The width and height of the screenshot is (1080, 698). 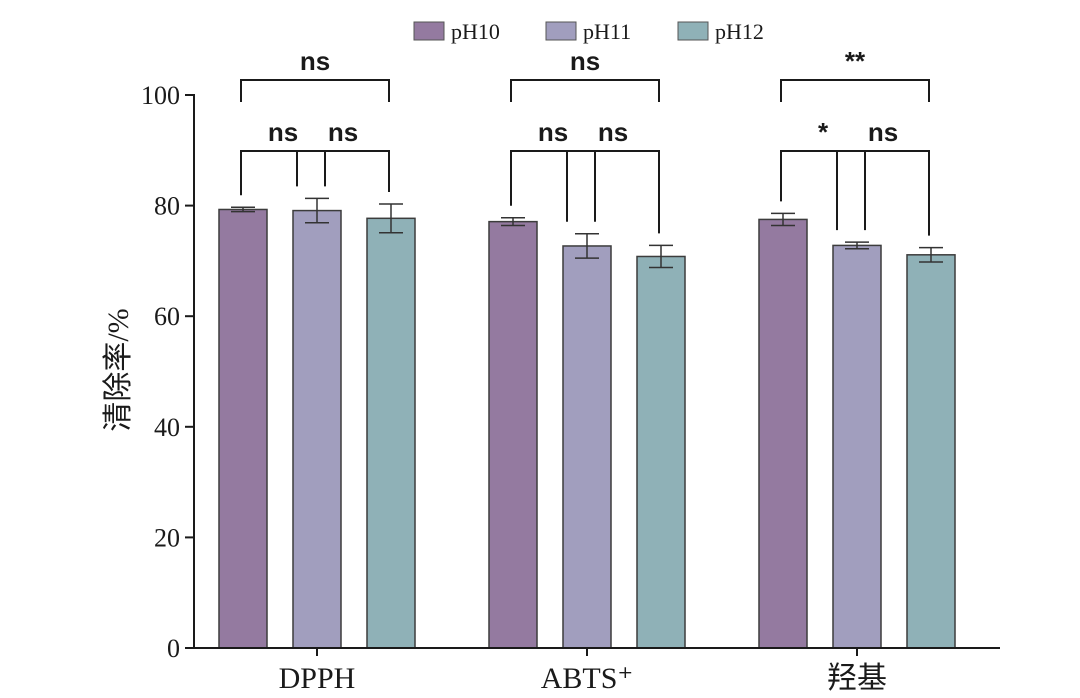 I want to click on error-bars, so click(x=587, y=233).